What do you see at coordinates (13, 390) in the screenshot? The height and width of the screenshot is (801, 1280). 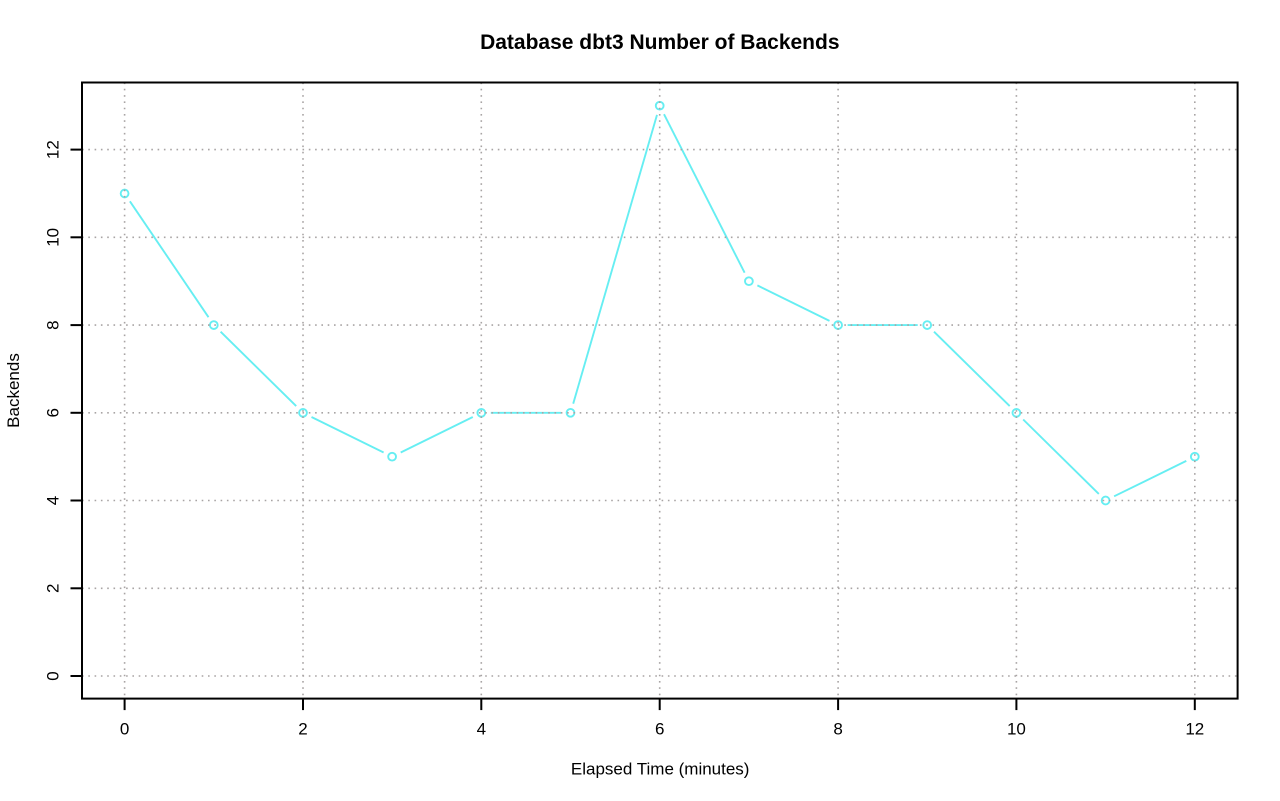 I see `svg-text: Backends` at bounding box center [13, 390].